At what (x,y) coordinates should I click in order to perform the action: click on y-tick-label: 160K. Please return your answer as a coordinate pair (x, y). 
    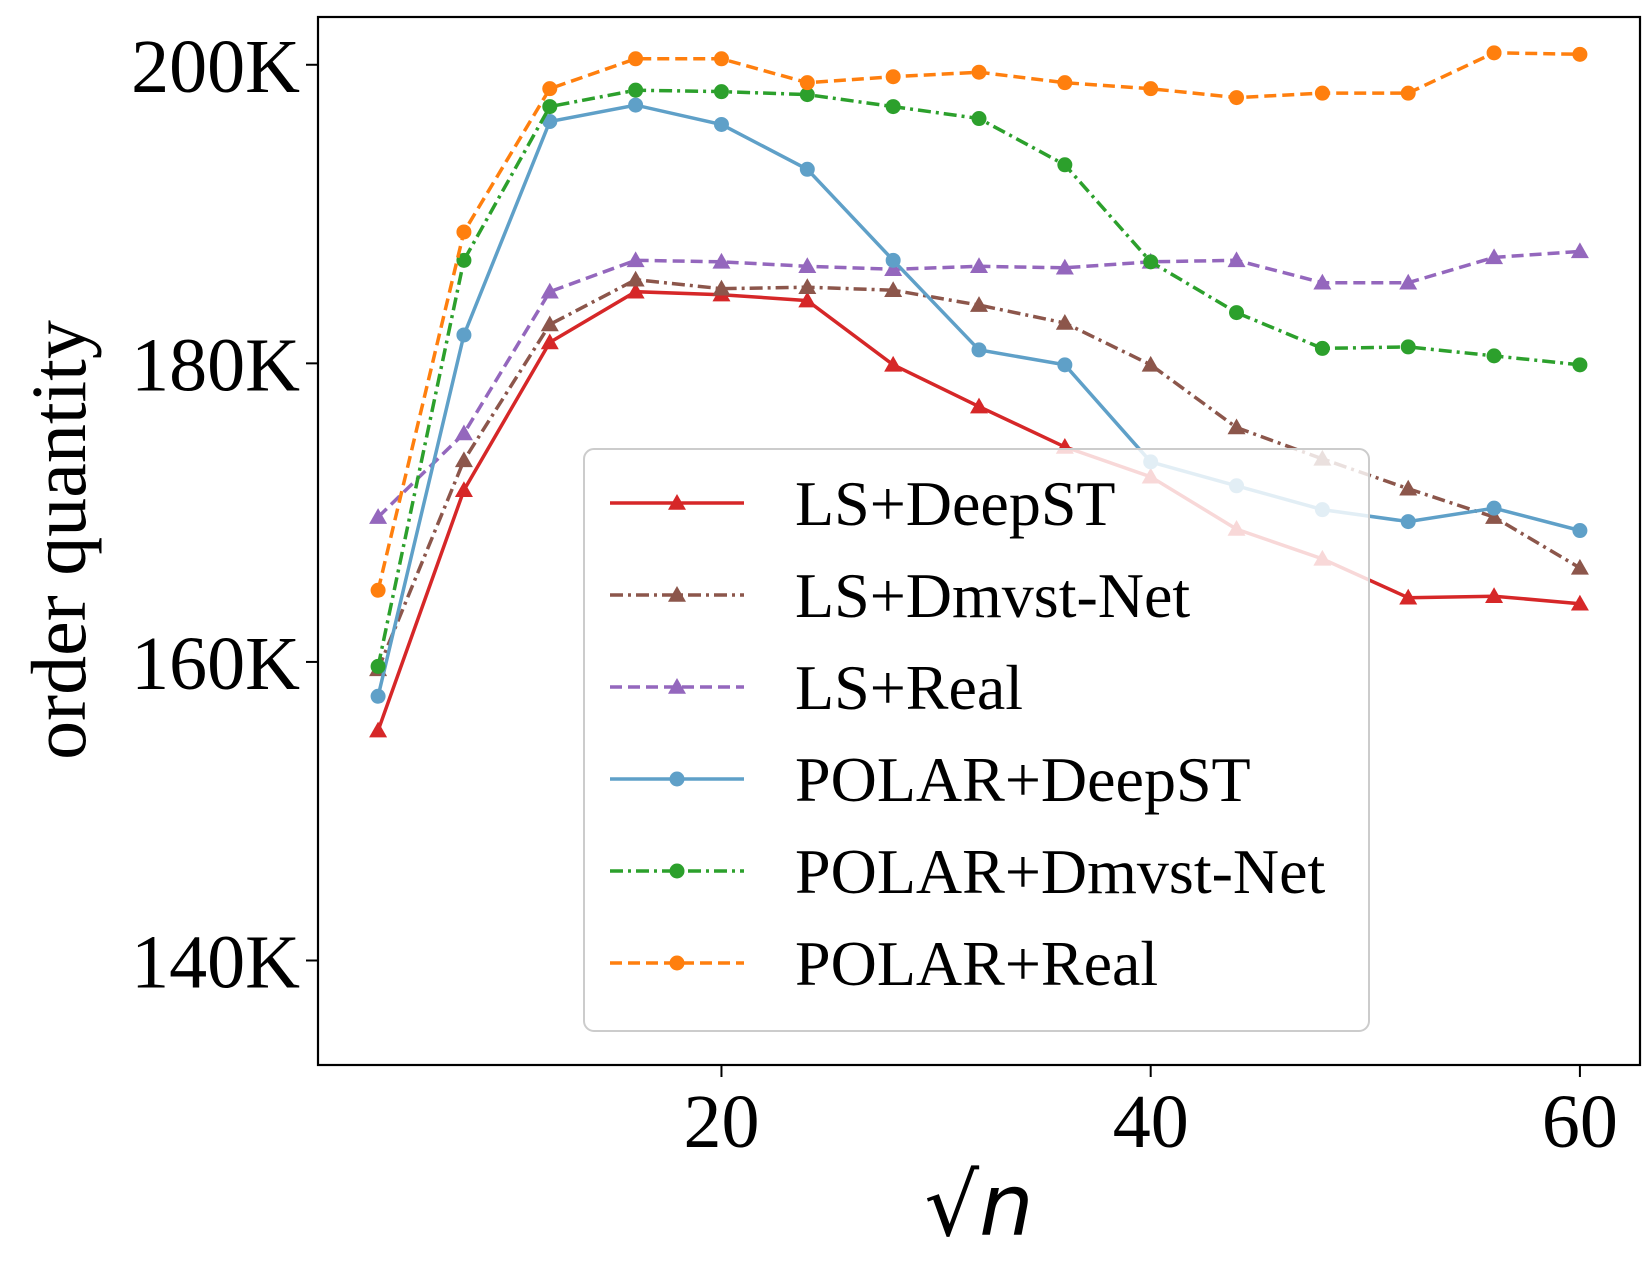
    Looking at the image, I should click on (215, 664).